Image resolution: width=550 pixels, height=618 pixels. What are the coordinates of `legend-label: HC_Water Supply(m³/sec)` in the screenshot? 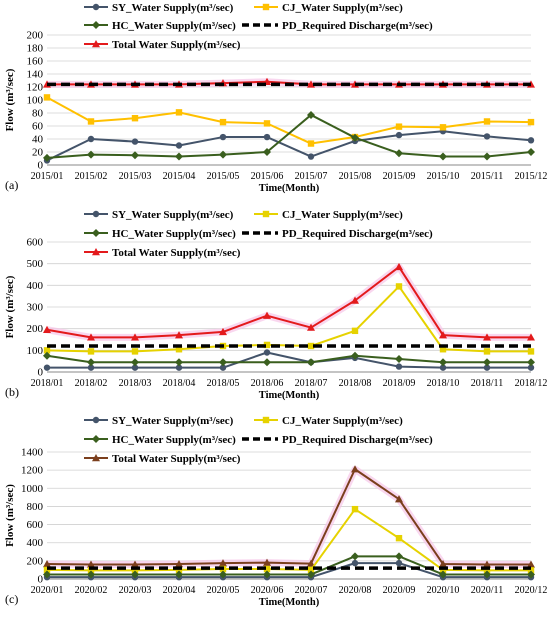 It's located at (174, 26).